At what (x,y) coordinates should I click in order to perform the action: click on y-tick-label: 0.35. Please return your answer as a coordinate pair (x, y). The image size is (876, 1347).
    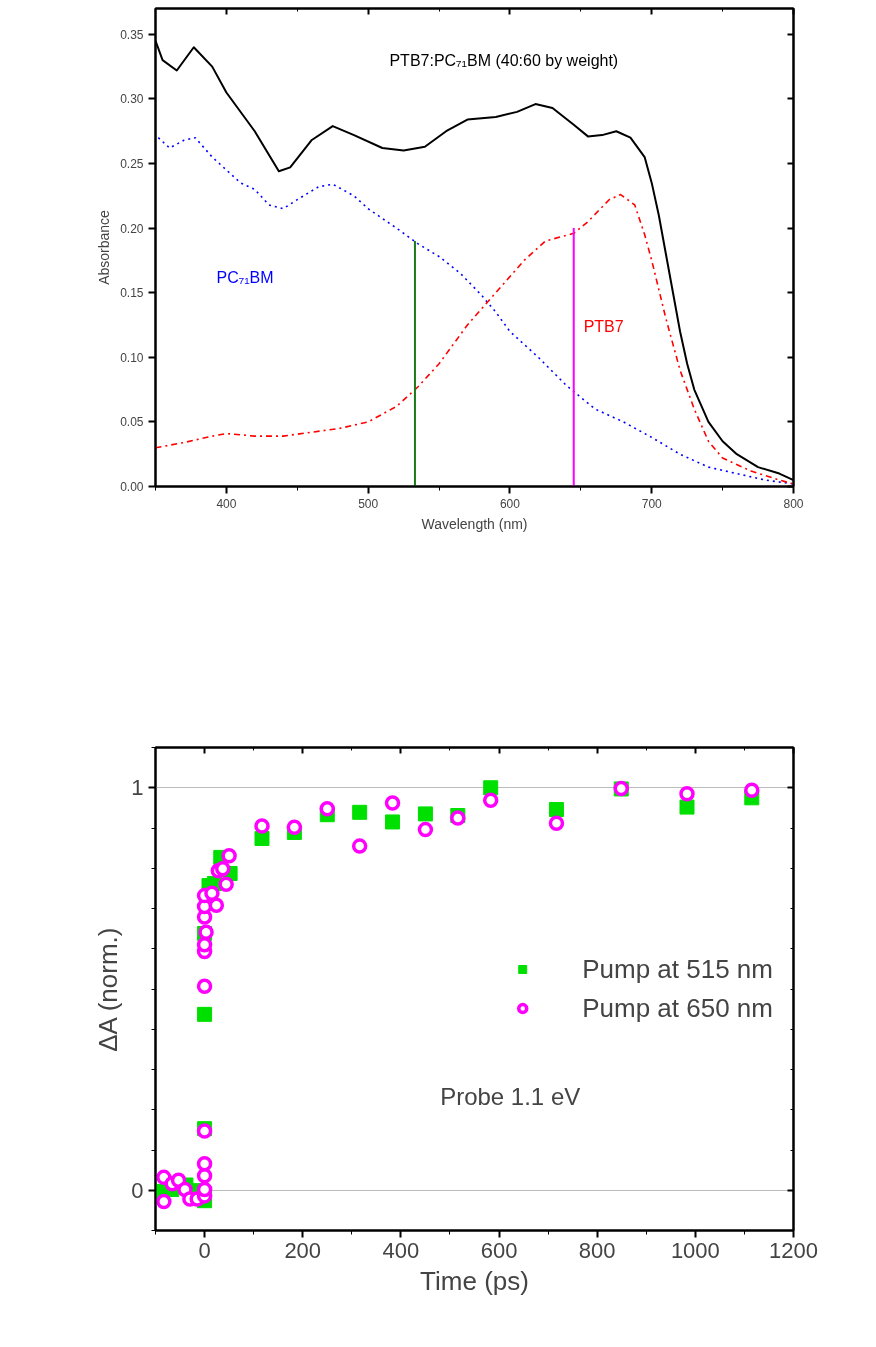
    Looking at the image, I should click on (132, 34).